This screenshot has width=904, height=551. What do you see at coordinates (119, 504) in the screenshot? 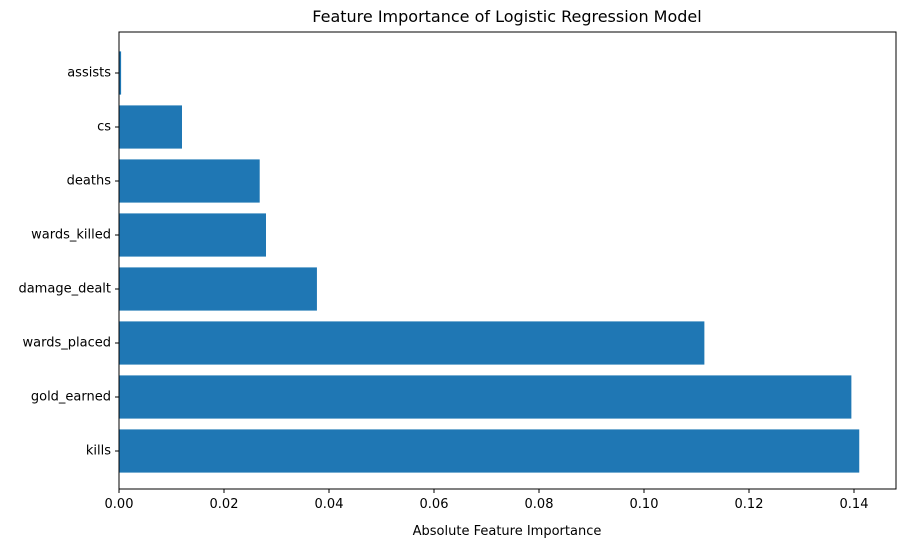
I see `x-tick-label: 0.00` at bounding box center [119, 504].